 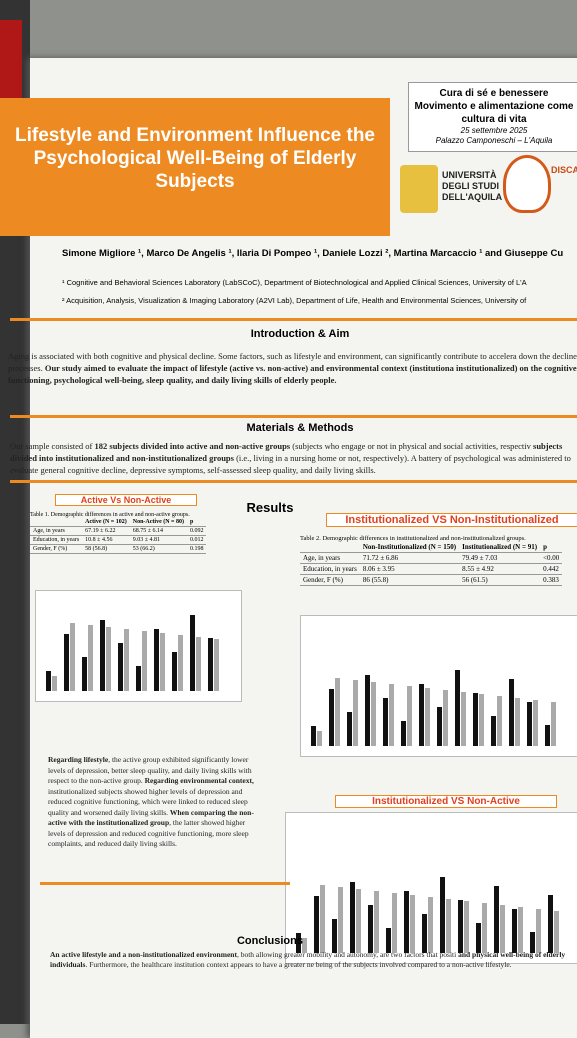 I want to click on header-cell: Non-Active (N = 80), so click(x=158, y=522).